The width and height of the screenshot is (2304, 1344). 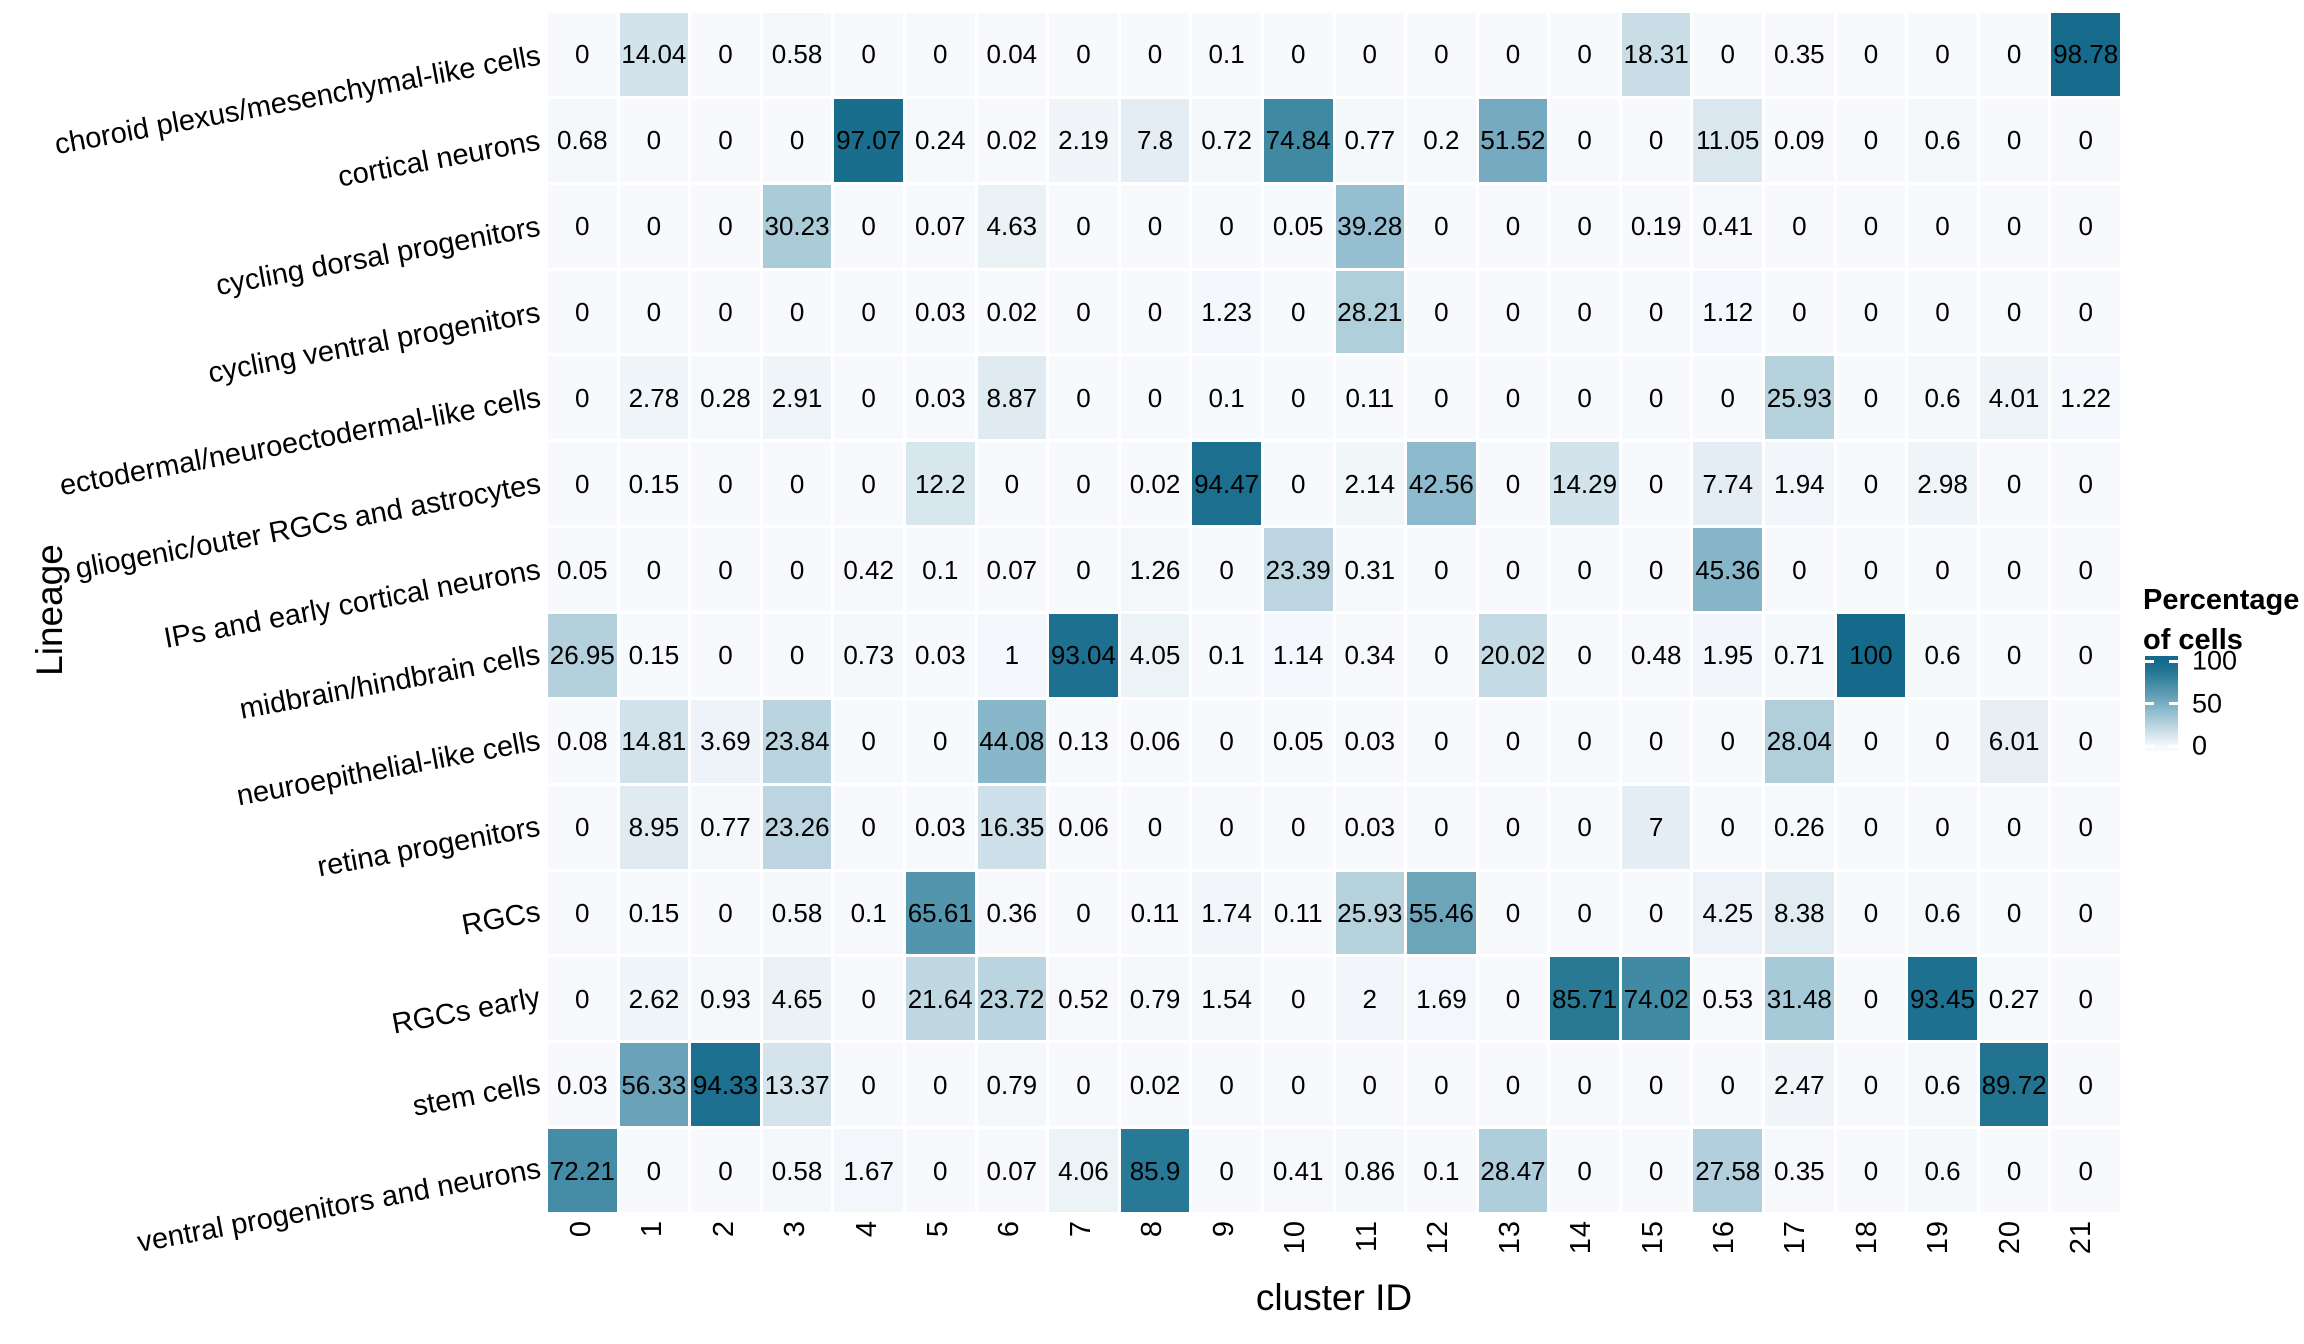 I want to click on heatmap-cell: 20.02, so click(x=1513, y=655).